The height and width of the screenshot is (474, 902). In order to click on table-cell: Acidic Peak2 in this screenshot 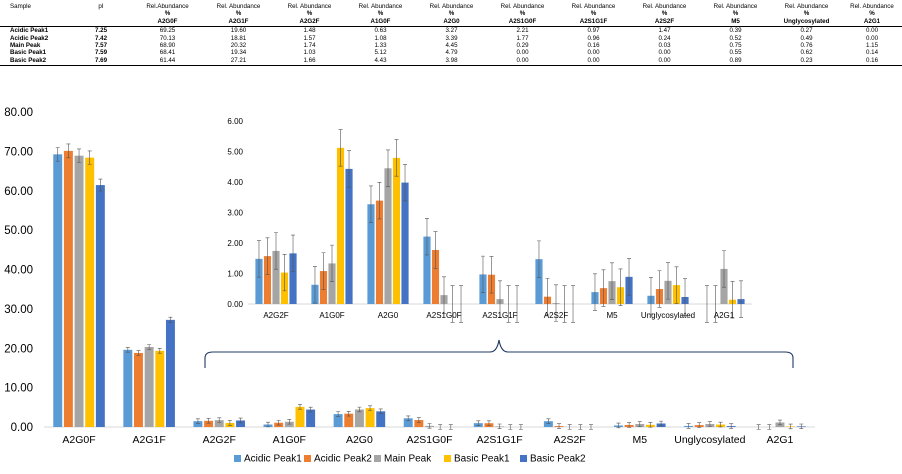, I will do `click(29, 38)`.